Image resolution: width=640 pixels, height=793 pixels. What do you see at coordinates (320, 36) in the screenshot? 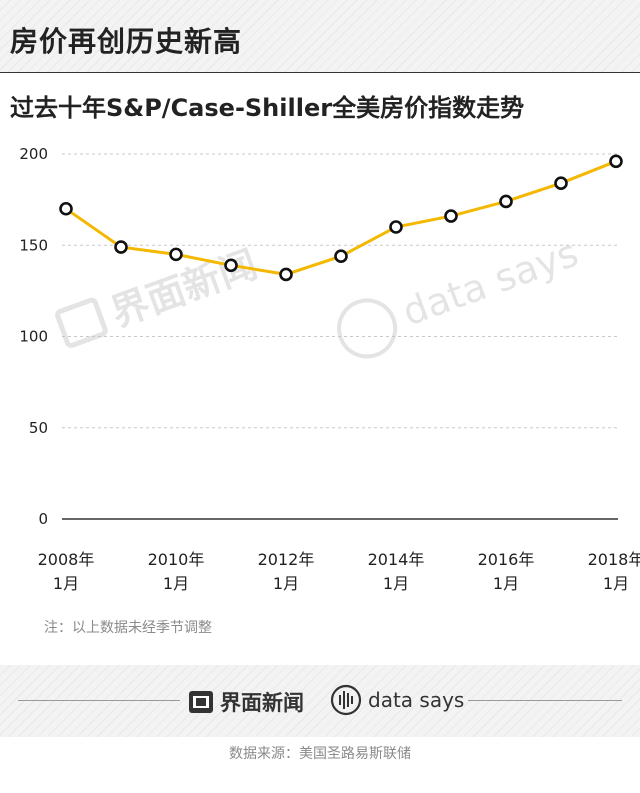
I see `header-banner: 房价再创历史新高` at bounding box center [320, 36].